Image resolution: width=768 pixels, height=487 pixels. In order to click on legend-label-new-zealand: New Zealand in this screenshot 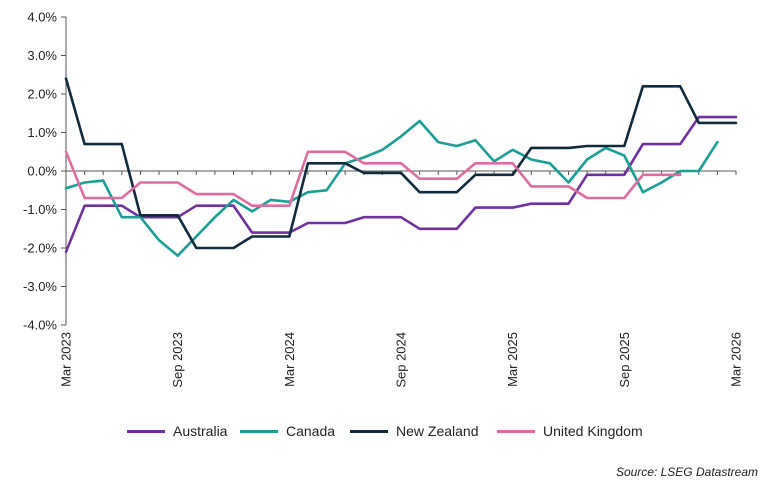, I will do `click(437, 431)`.